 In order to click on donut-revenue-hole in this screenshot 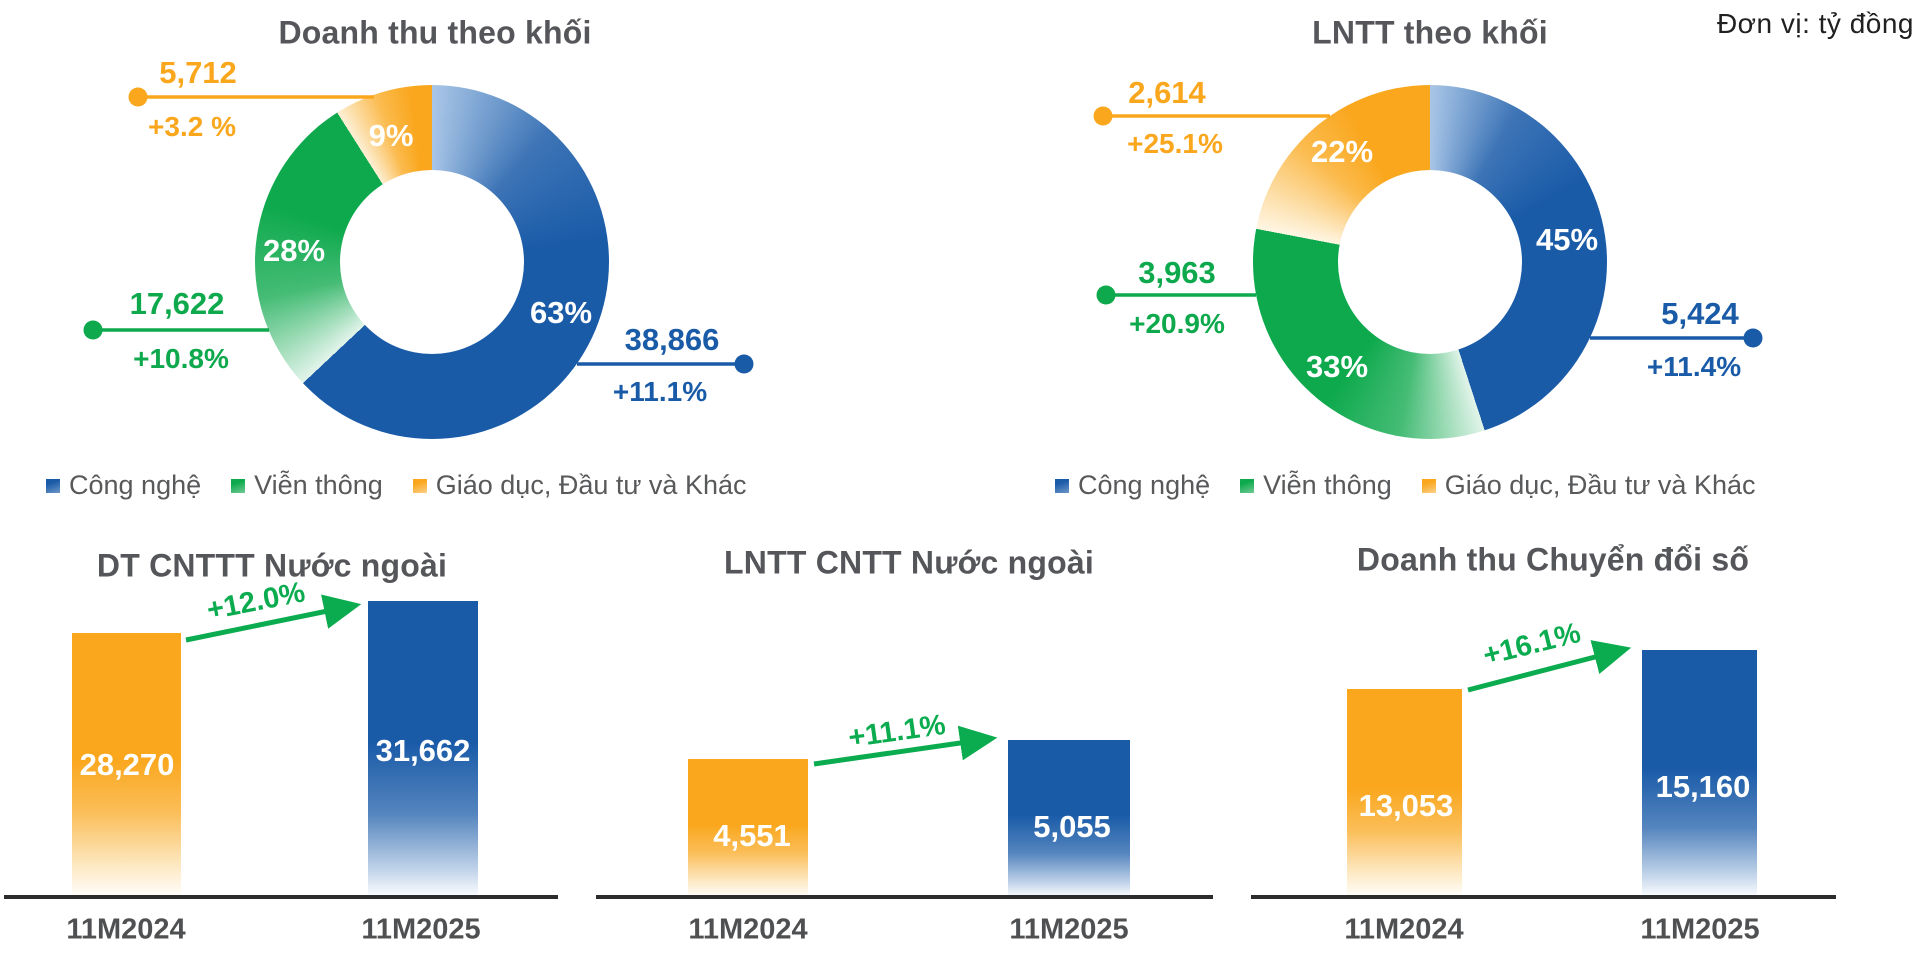, I will do `click(432, 262)`.